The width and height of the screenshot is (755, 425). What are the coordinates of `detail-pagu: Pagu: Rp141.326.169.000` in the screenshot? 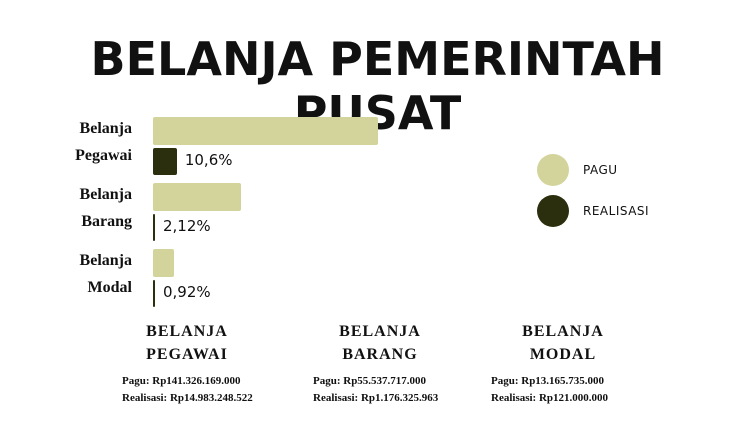 It's located at (181, 381).